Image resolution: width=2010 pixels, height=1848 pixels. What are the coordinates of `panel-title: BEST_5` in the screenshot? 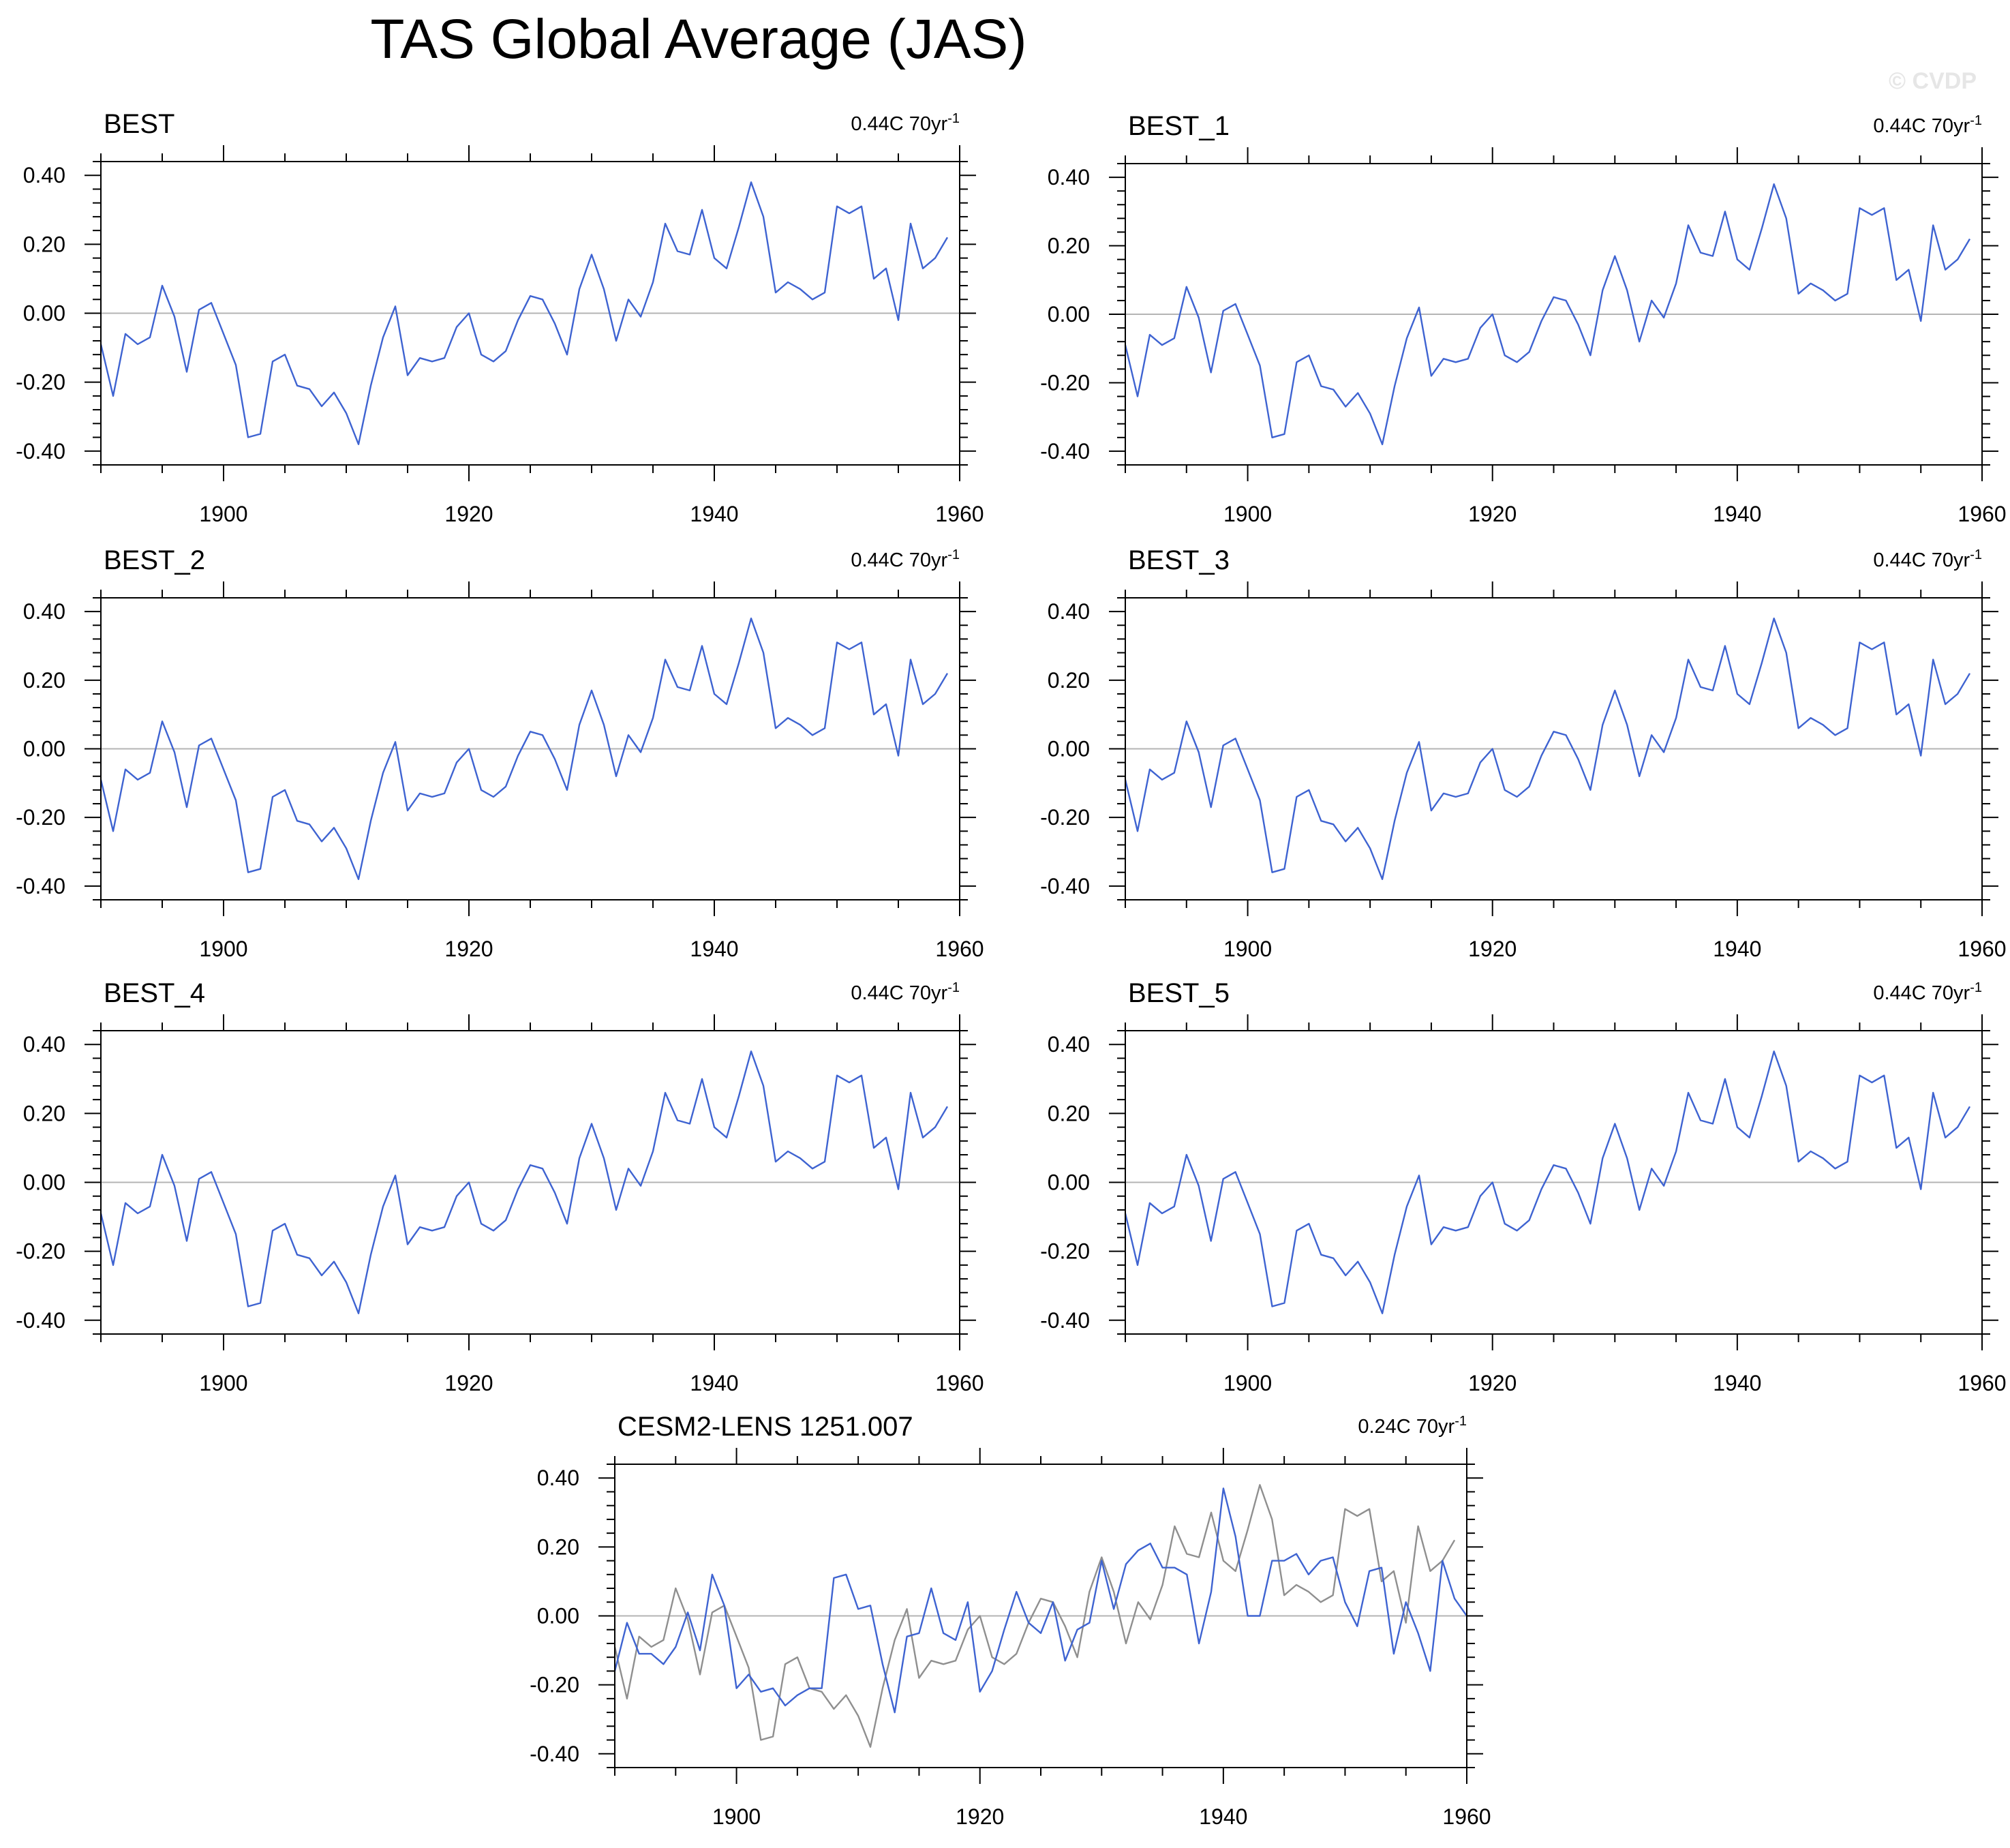 It's located at (1179, 993).